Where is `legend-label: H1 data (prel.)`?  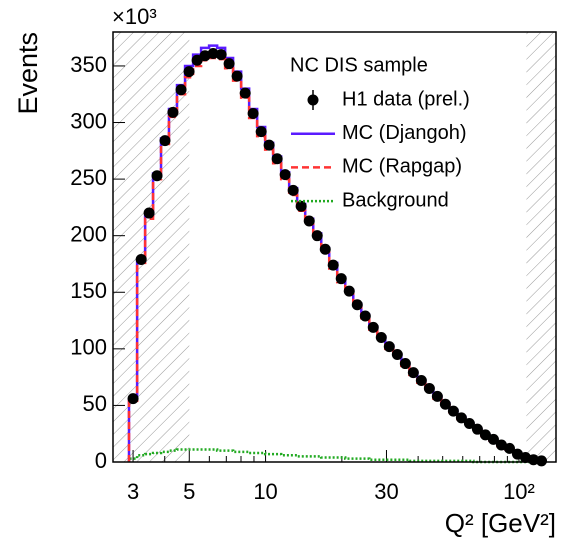 legend-label: H1 data (prel.) is located at coordinates (406, 99).